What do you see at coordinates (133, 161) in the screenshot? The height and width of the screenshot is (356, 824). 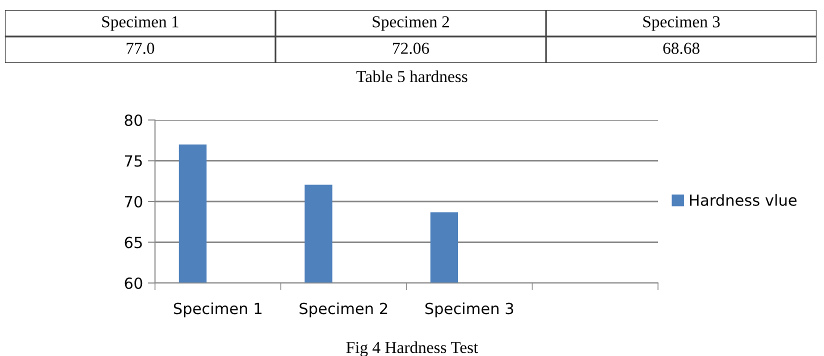 I see `y-tick-label: 75` at bounding box center [133, 161].